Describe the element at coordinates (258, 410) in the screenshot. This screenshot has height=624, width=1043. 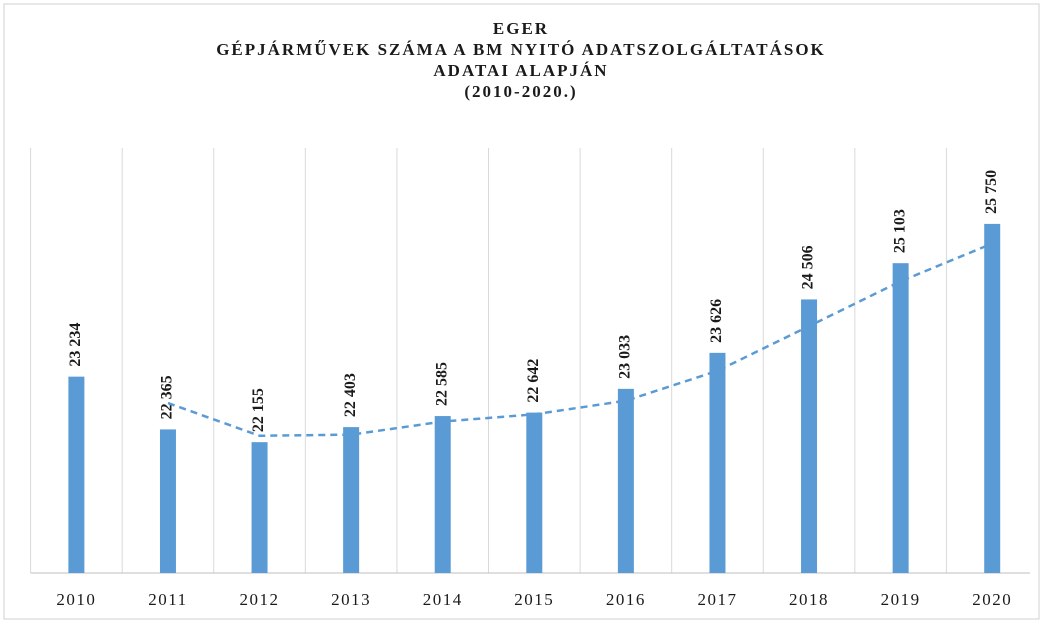
I see `data-label: 22 155` at that location.